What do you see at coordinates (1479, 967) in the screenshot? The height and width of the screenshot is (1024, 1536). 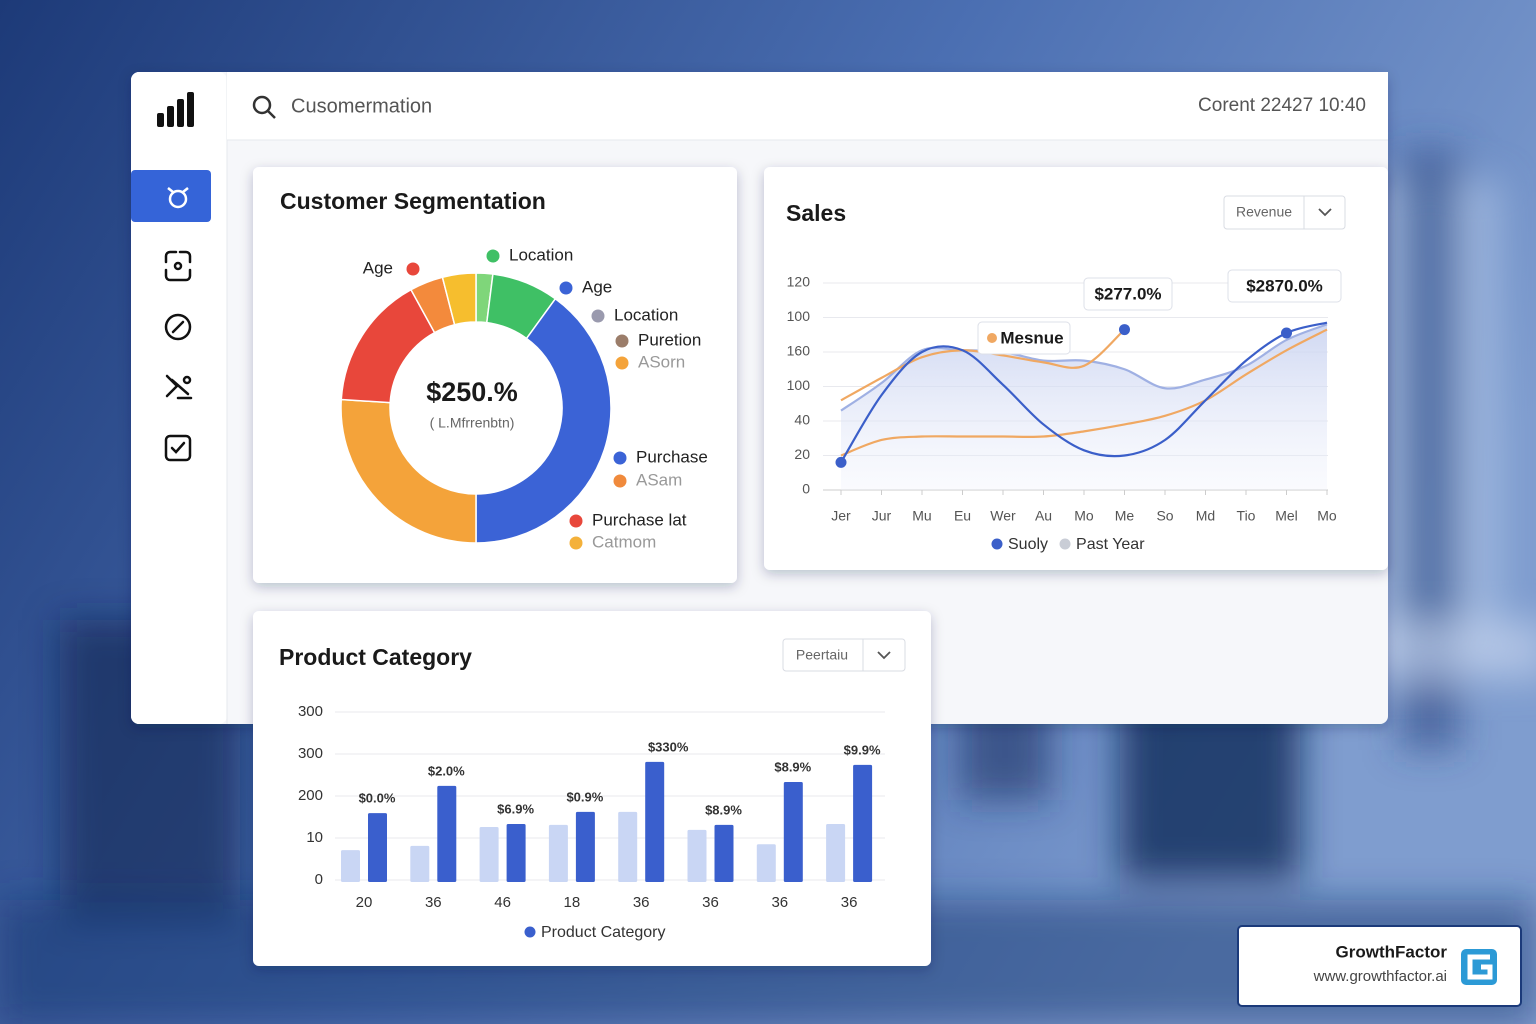 I see `brand-logo` at bounding box center [1479, 967].